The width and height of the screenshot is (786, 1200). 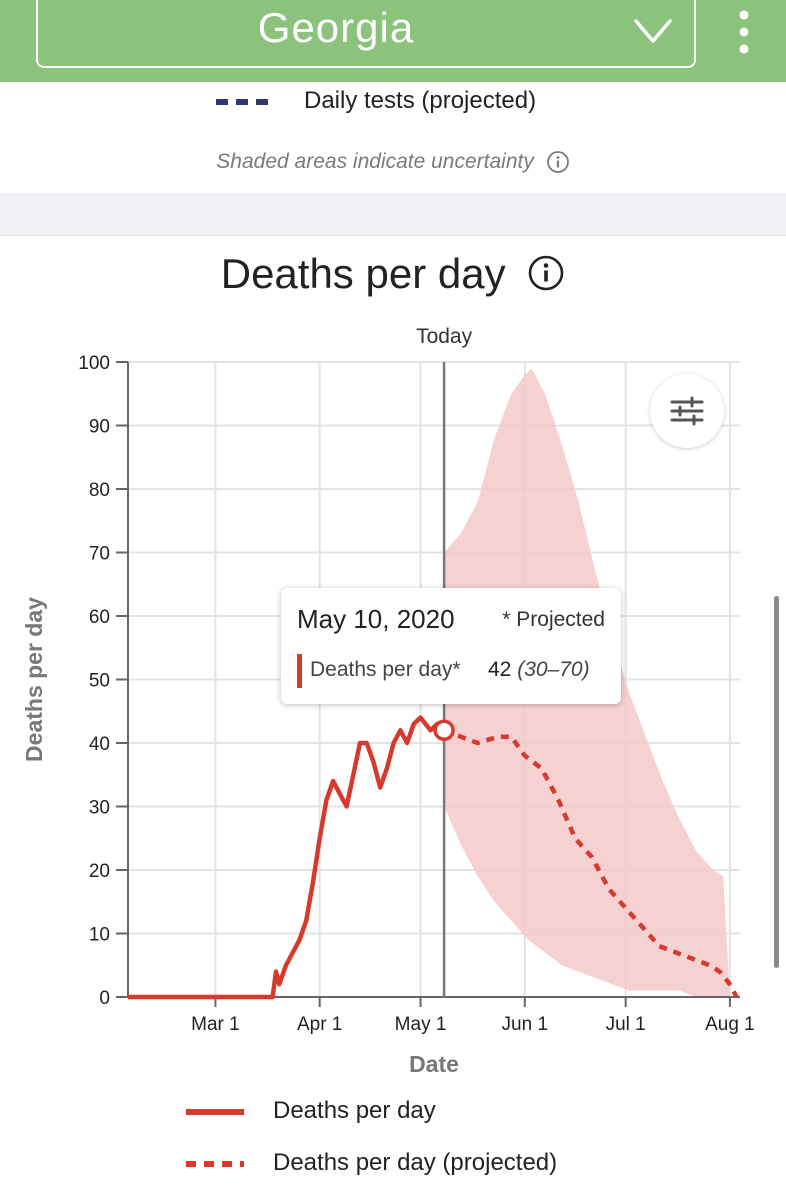 I want to click on chart-settings-button, so click(x=687, y=411).